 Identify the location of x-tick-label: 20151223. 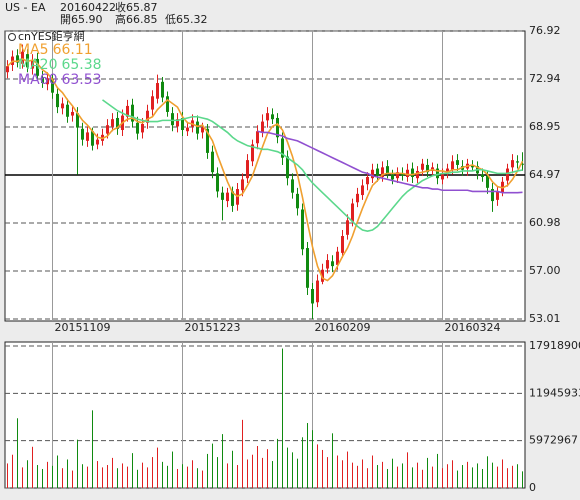
(213, 327).